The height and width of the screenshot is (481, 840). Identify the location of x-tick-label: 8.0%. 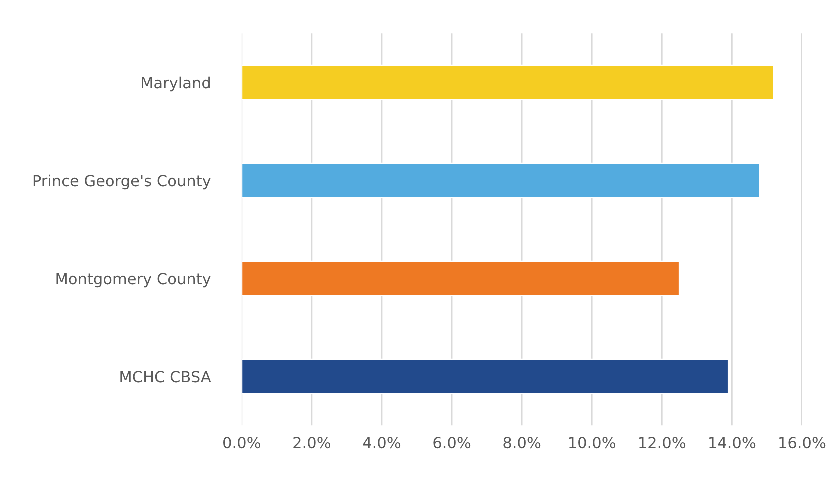
(522, 443).